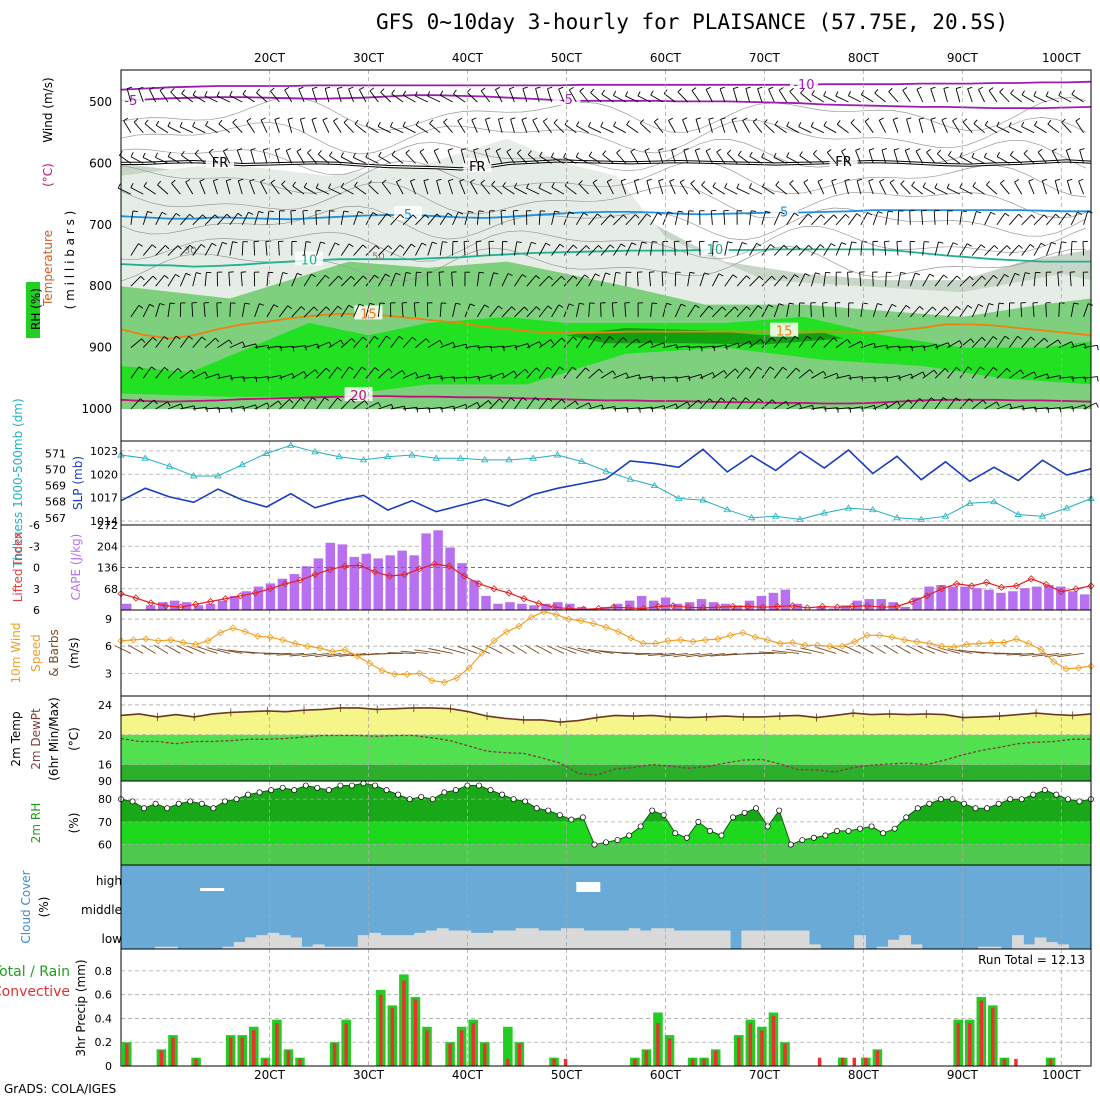 The image size is (1100, 1100). Describe the element at coordinates (96, 409) in the screenshot. I see `pressure-tick-label: 1000` at that location.